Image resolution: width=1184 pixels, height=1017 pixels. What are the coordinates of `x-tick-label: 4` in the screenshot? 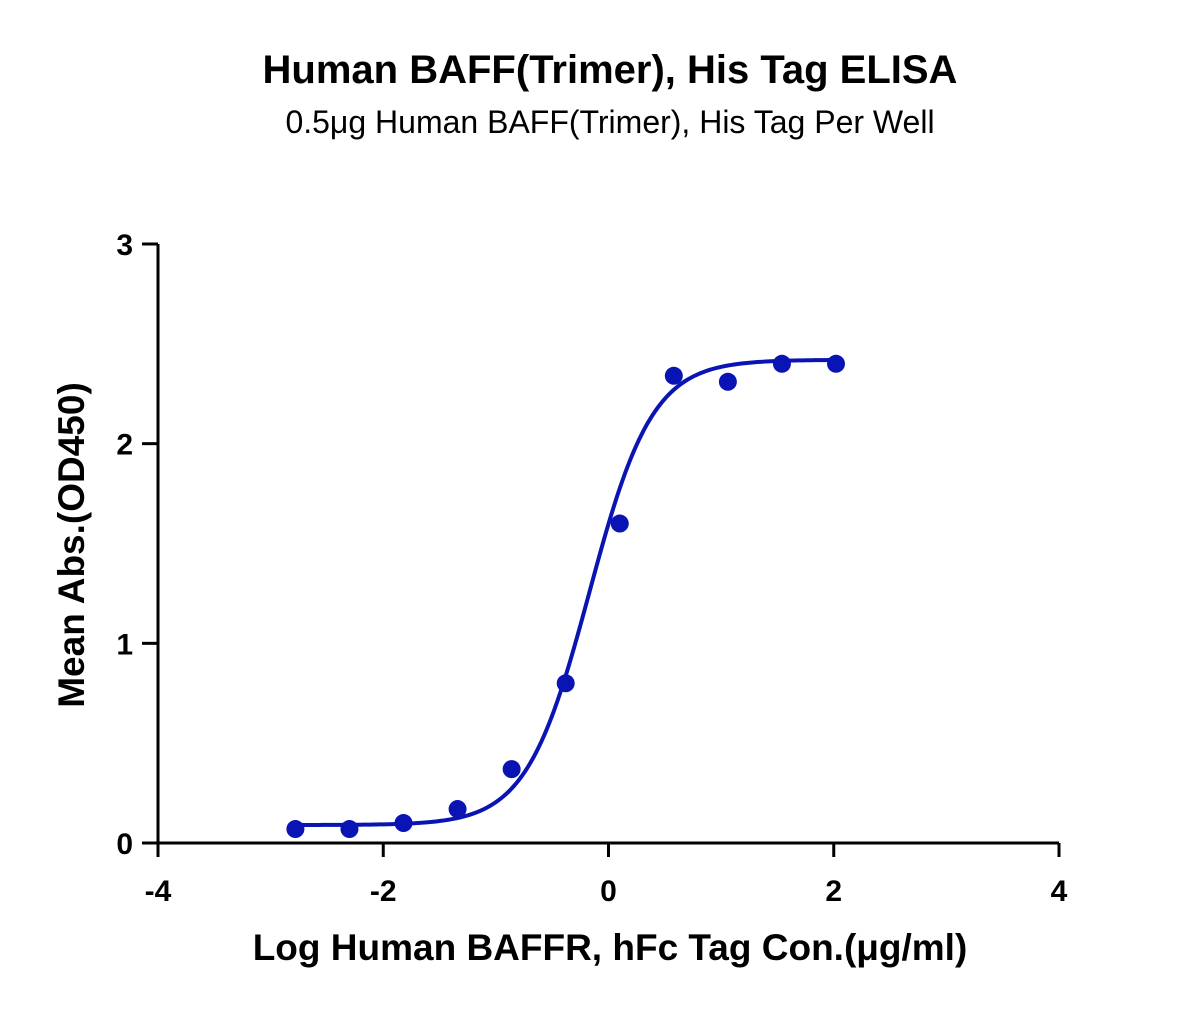 It's located at (1059, 891).